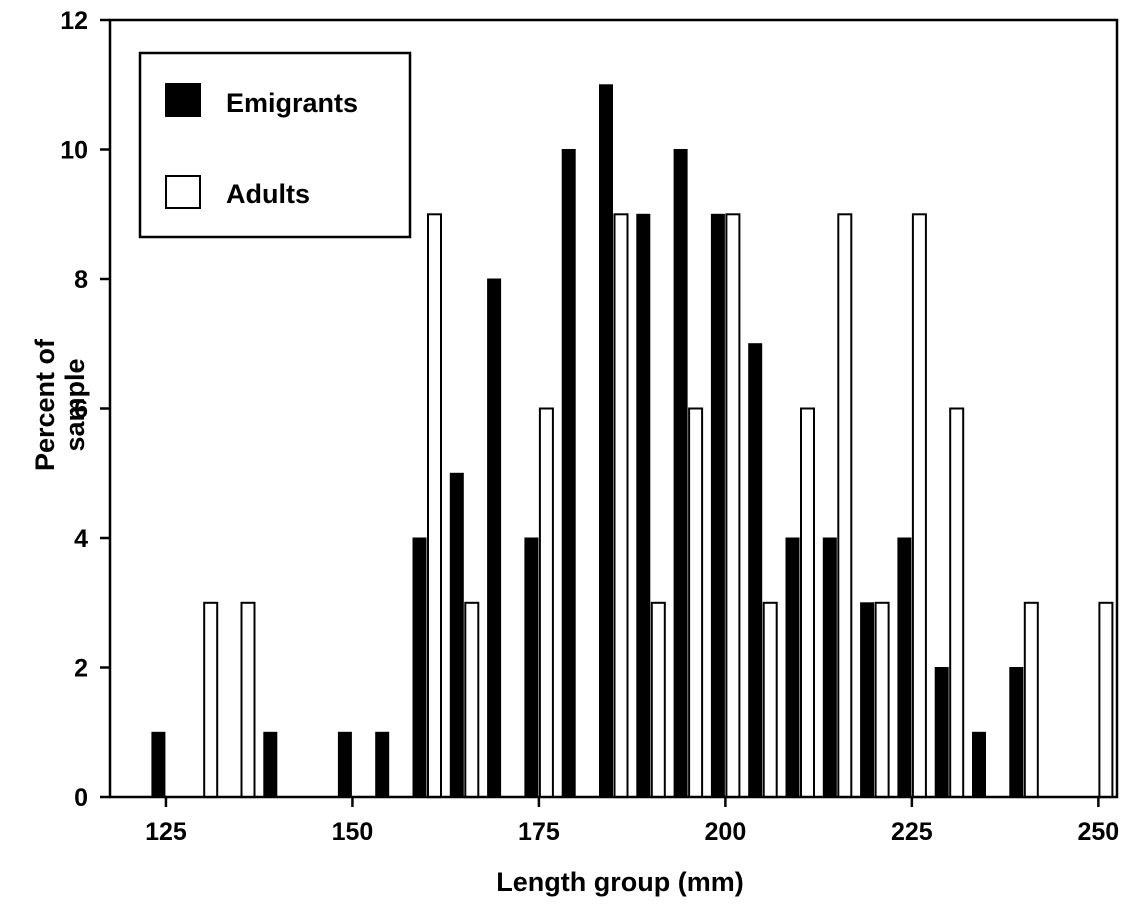 The image size is (1135, 909). I want to click on y-tick-label-2: 2, so click(81, 669).